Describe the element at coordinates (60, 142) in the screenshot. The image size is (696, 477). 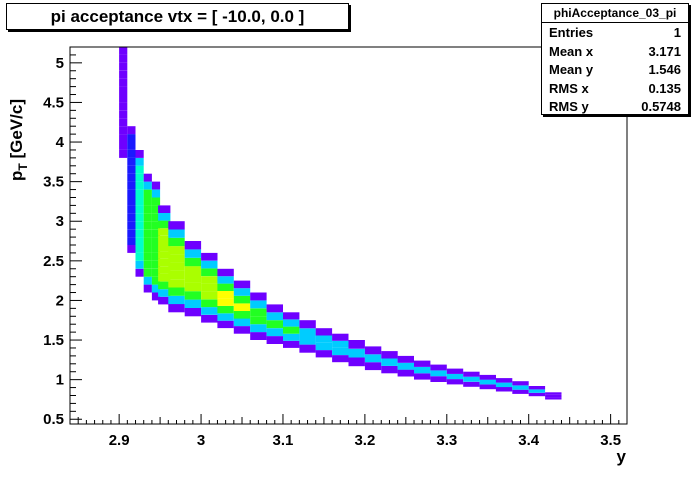
I see `y-tick-label: 4` at that location.